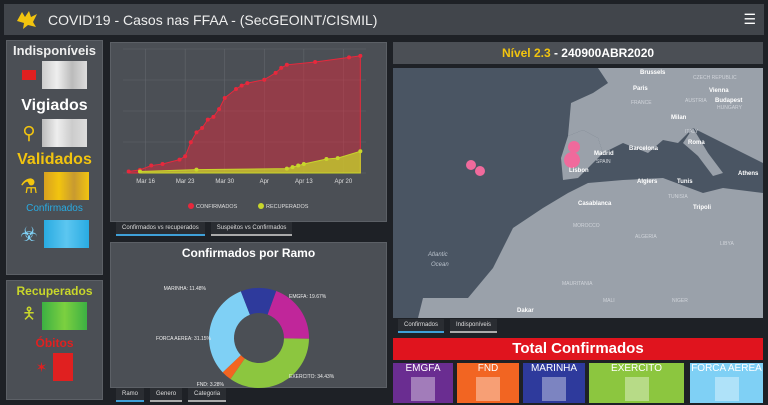 The width and height of the screenshot is (768, 405). I want to click on total-card-exercito: EXERCITO, so click(636, 383).